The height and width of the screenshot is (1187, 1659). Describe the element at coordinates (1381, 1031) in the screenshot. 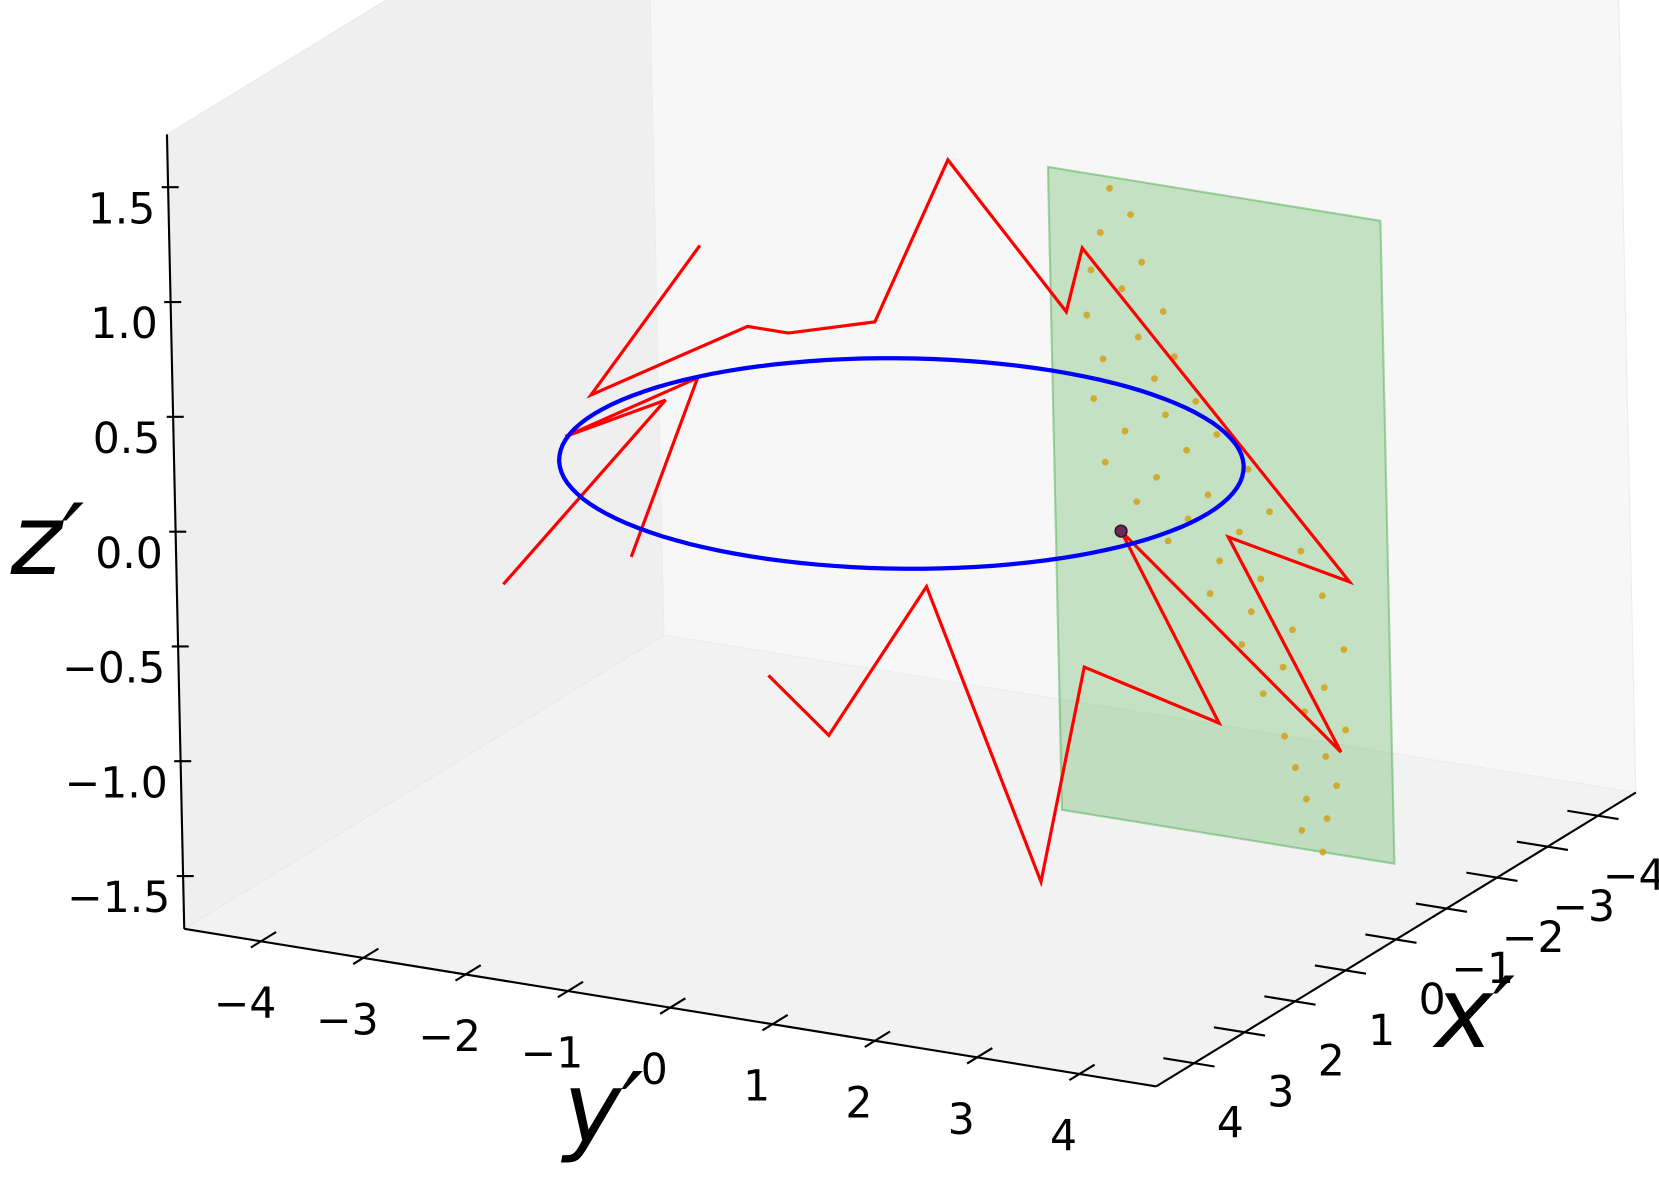

I see `x-tick-label: 1` at that location.